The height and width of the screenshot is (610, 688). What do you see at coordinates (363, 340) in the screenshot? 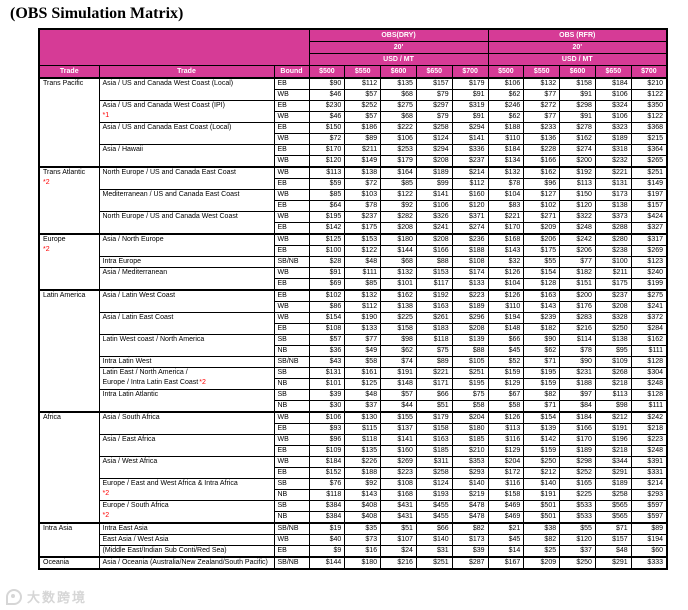
I see `rate-cell-dry: $77` at bounding box center [363, 340].